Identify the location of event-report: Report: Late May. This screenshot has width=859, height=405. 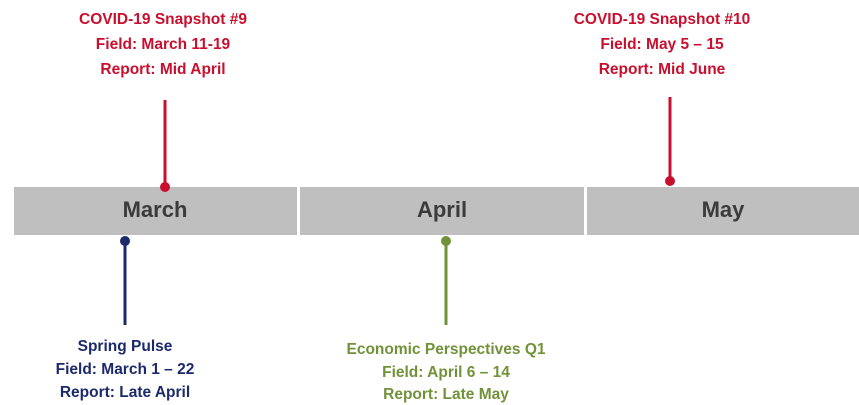
(446, 394).